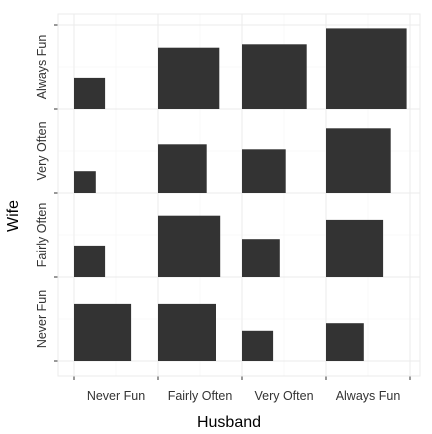  Describe the element at coordinates (229, 422) in the screenshot. I see `x-axis-title: Husband` at that location.